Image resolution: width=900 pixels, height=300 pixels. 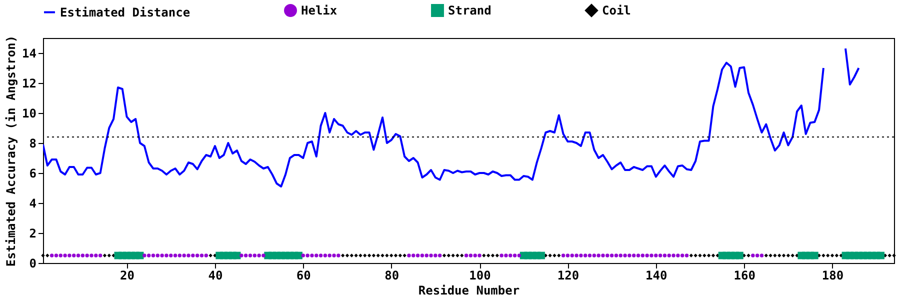 I want to click on y-tick-label: 4, so click(x=32, y=203).